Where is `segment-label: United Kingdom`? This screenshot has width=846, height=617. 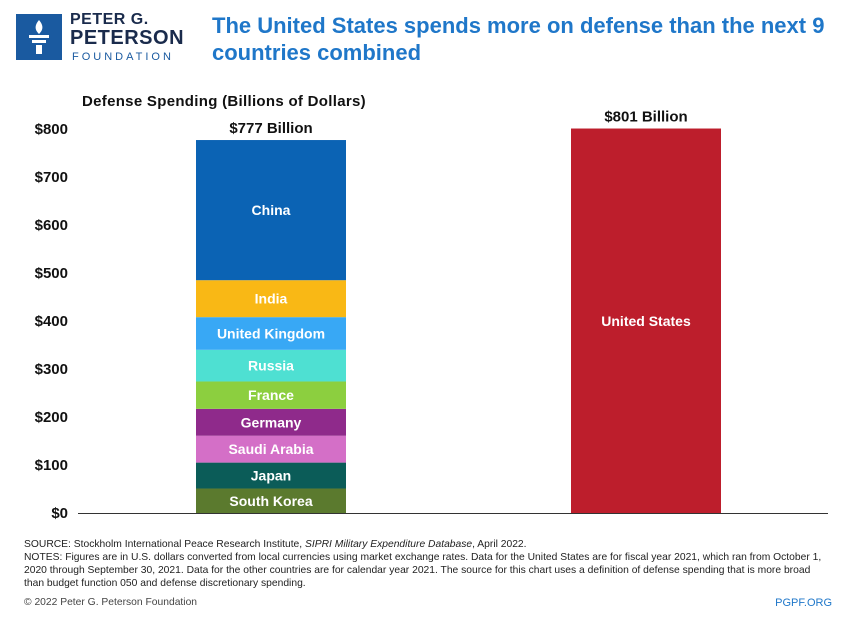
segment-label: United Kingdom is located at coordinates (271, 333).